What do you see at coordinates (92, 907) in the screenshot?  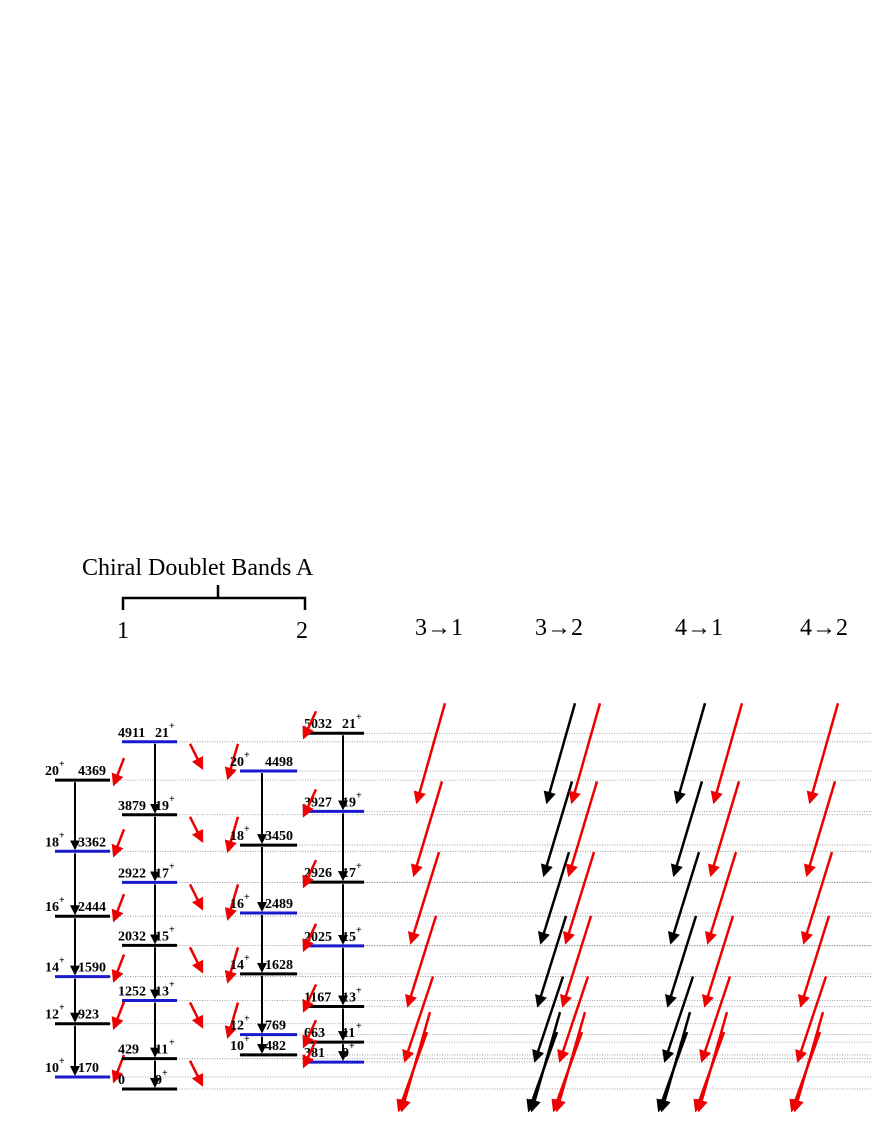 I see `energy: 2444` at bounding box center [92, 907].